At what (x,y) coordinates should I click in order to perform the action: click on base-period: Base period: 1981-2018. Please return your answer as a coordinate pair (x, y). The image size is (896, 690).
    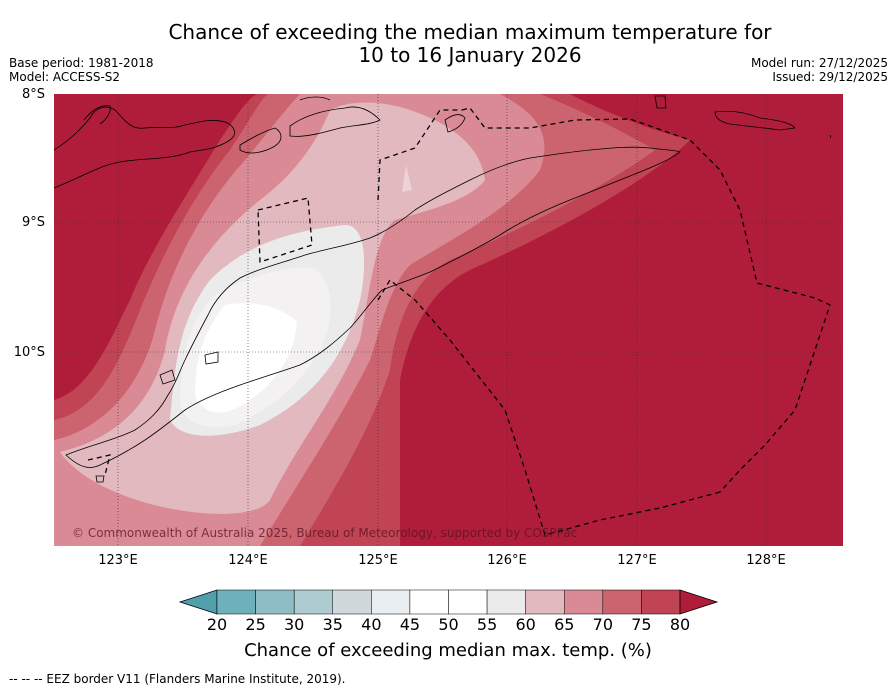
    Looking at the image, I should click on (81, 63).